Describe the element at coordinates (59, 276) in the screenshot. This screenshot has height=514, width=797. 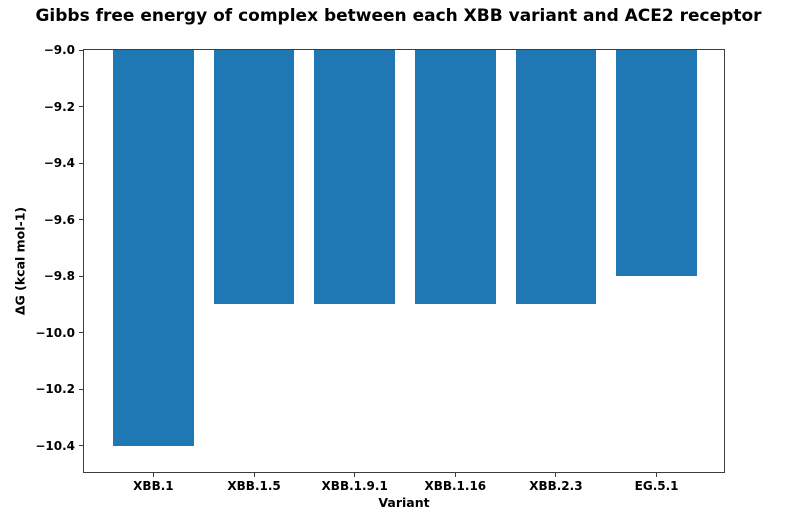
I see `y-tick-label: −9.8` at that location.